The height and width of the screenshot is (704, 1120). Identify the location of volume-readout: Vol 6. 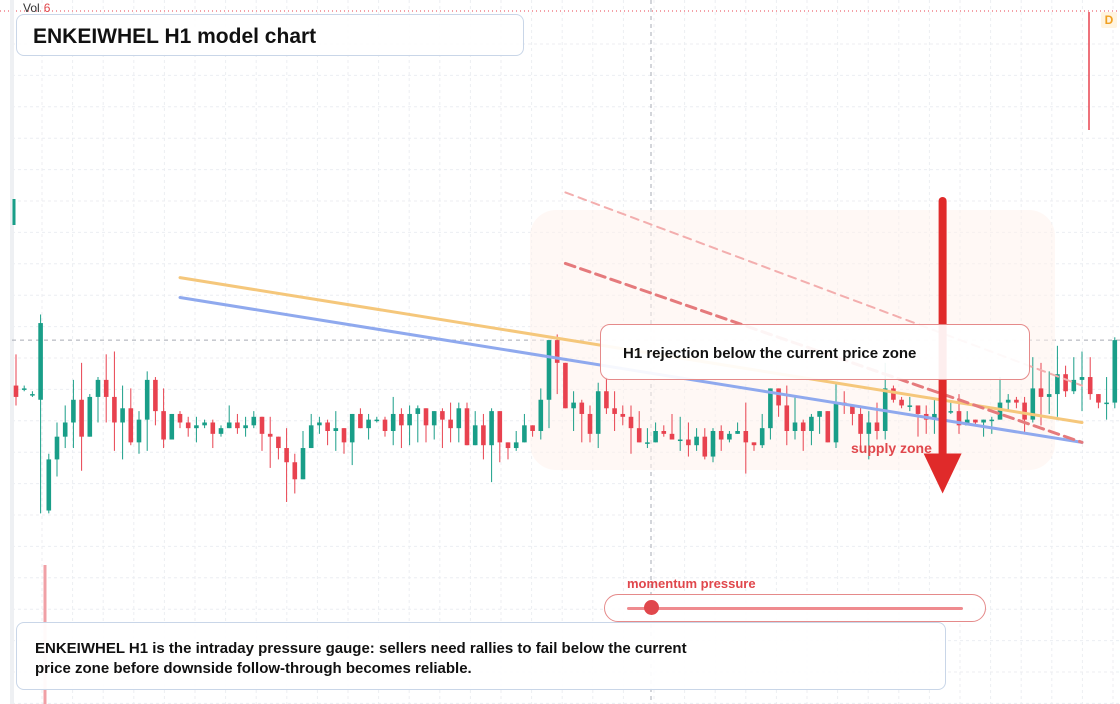
(37, 8).